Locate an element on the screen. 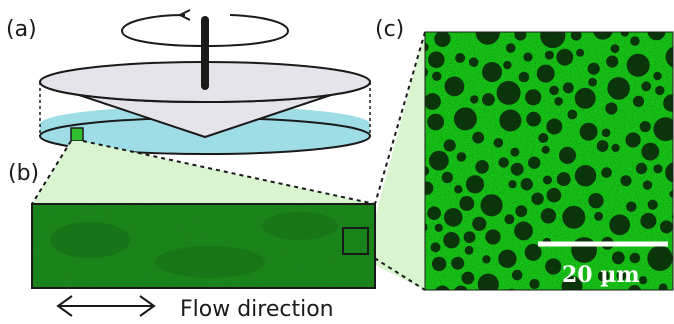  panel-label-a: (a) is located at coordinates (21, 29).